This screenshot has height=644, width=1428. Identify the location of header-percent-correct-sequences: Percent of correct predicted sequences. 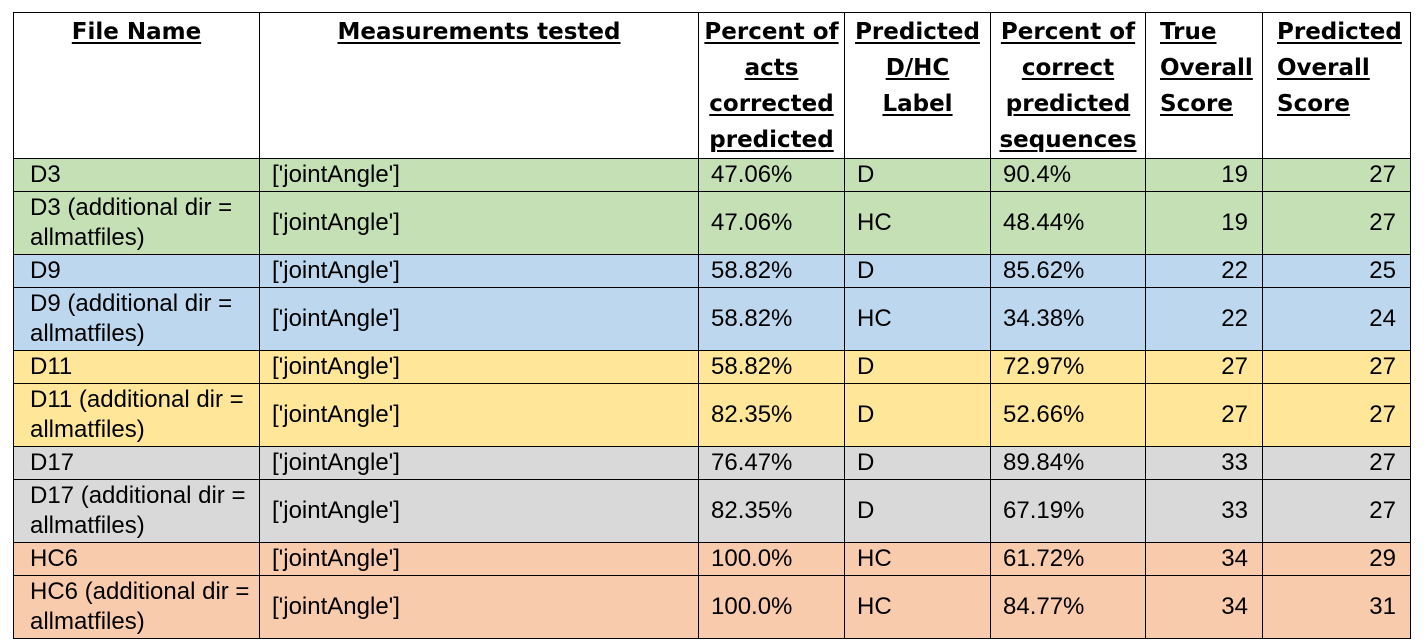
(1068, 85).